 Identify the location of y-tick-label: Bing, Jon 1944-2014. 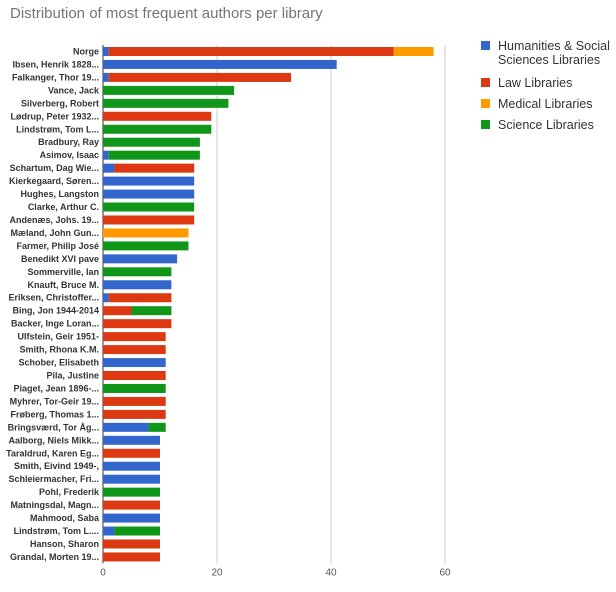
(55, 311).